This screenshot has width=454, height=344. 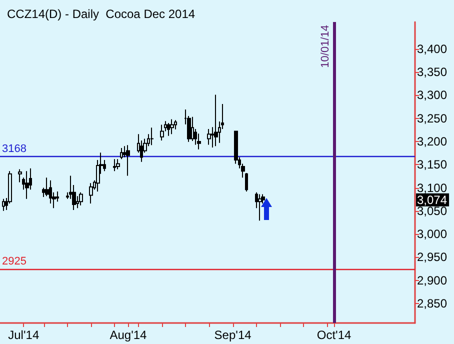 What do you see at coordinates (432, 49) in the screenshot?
I see `y-tick-label: 3,400` at bounding box center [432, 49].